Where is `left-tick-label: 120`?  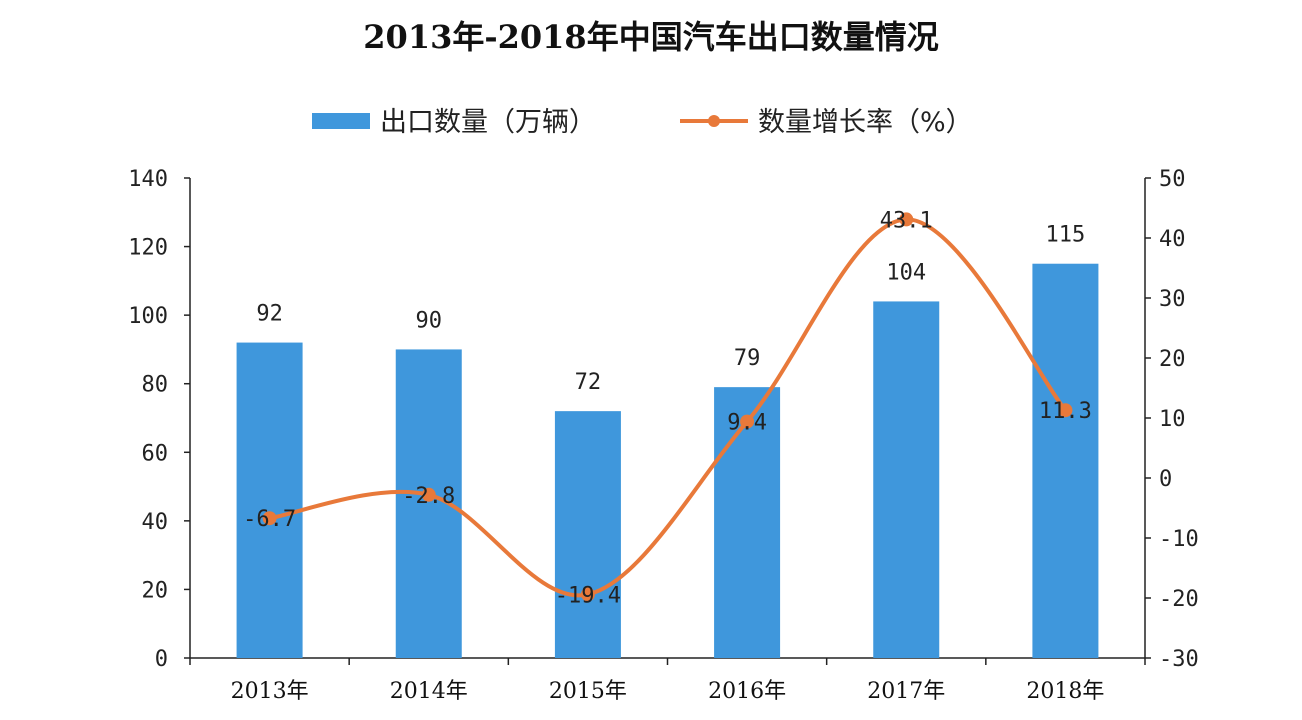
left-tick-label: 120 is located at coordinates (148, 248).